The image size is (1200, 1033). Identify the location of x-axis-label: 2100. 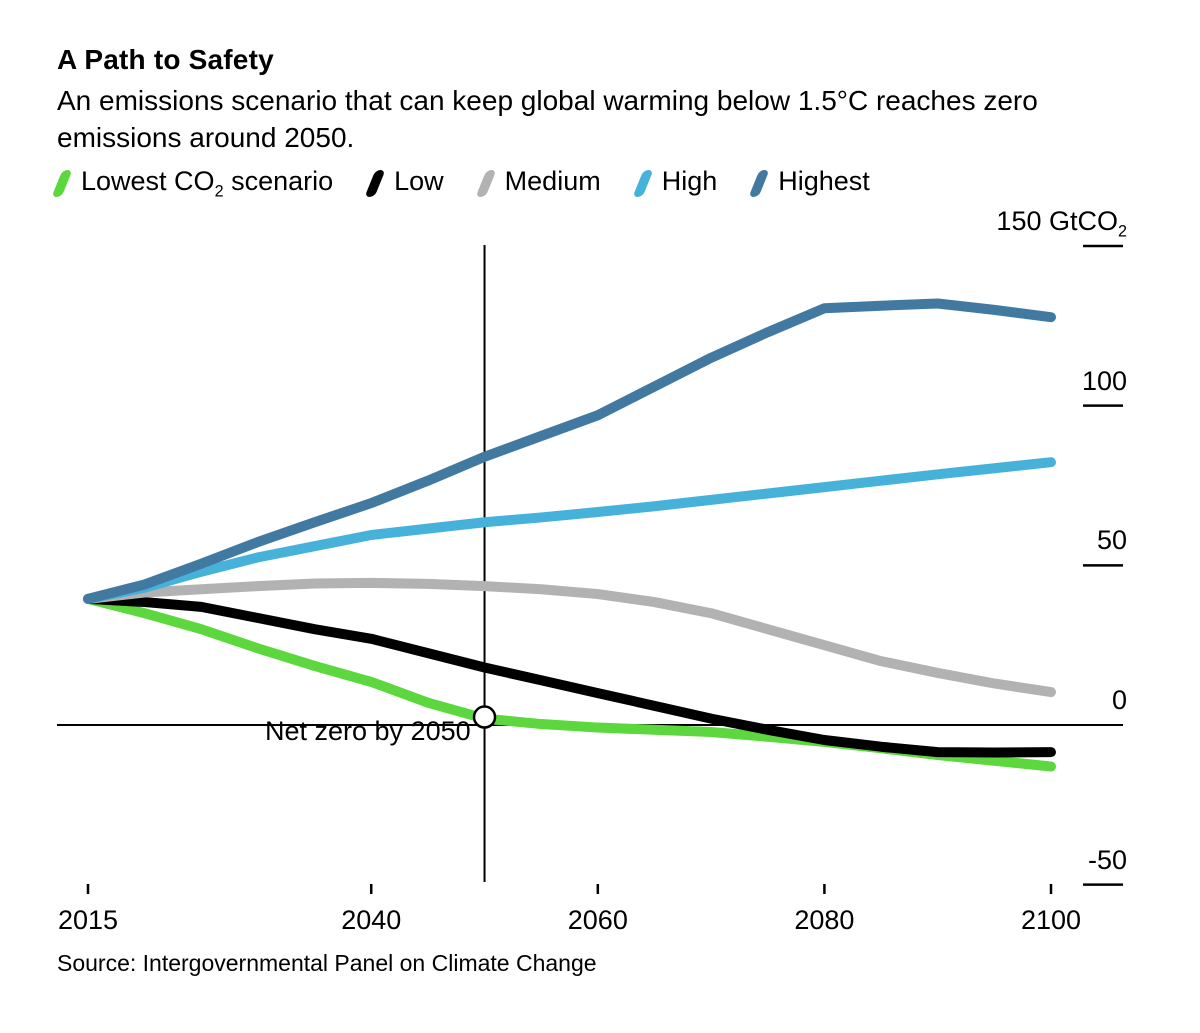
(1051, 920).